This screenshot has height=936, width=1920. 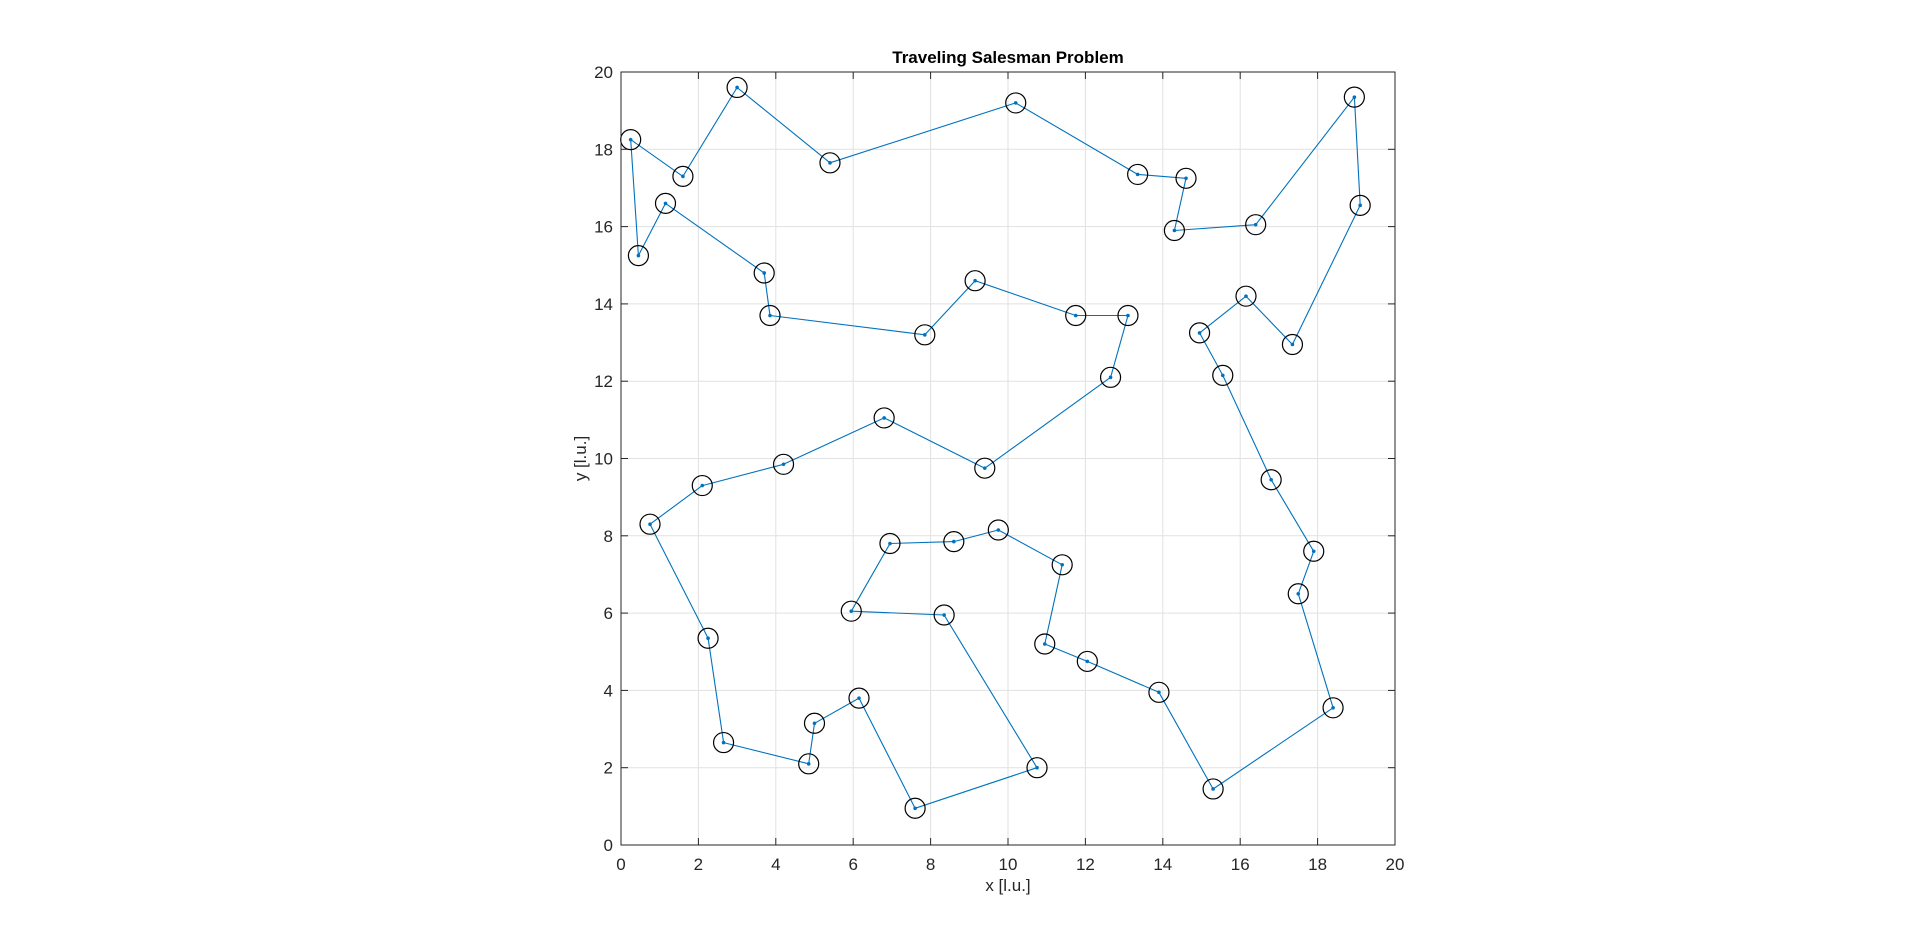 I want to click on x-tick-label: 4, so click(x=775, y=864).